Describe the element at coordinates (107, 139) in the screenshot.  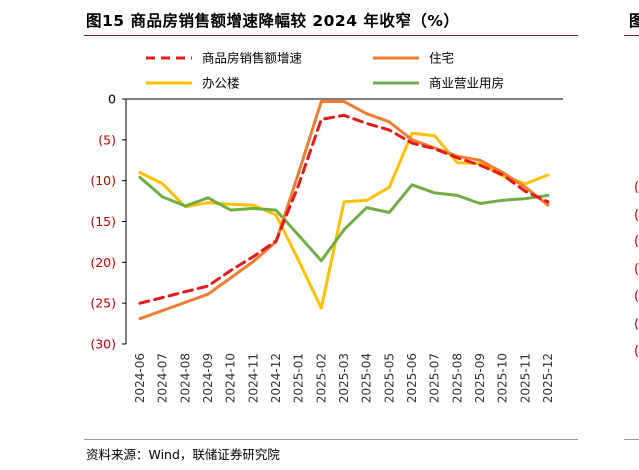
I see `y-tick-label: (5)` at that location.